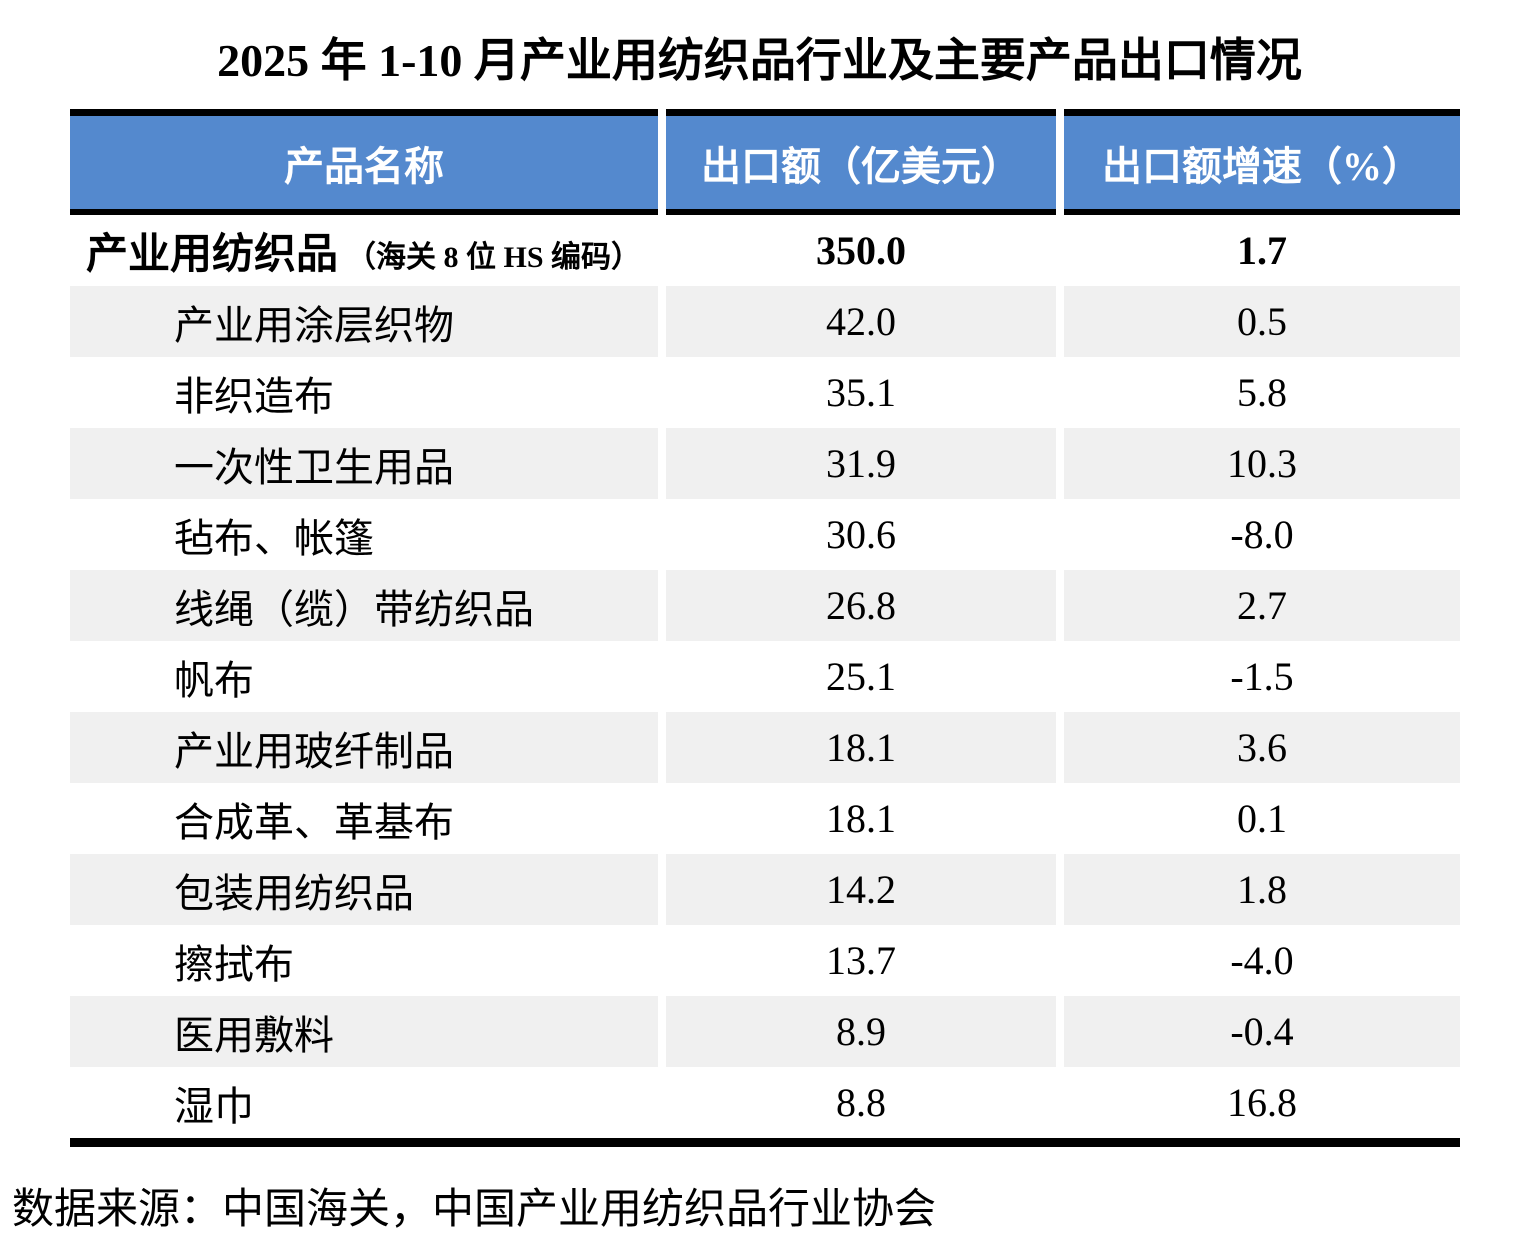  What do you see at coordinates (364, 960) in the screenshot?
I see `product-name-cell: 擦拭布` at bounding box center [364, 960].